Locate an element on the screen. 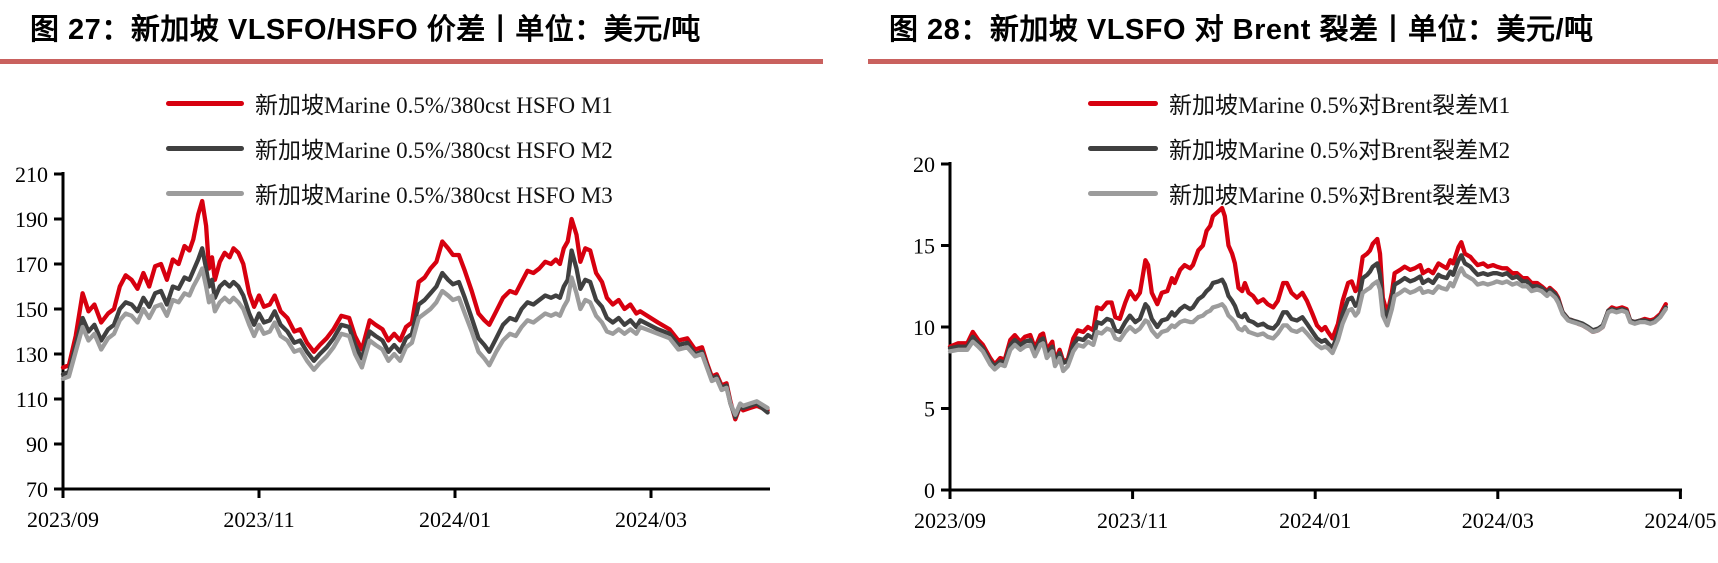  legend-item-m2: 新加坡Marine 0.5%/380cst HSFO M2 is located at coordinates (389, 148).